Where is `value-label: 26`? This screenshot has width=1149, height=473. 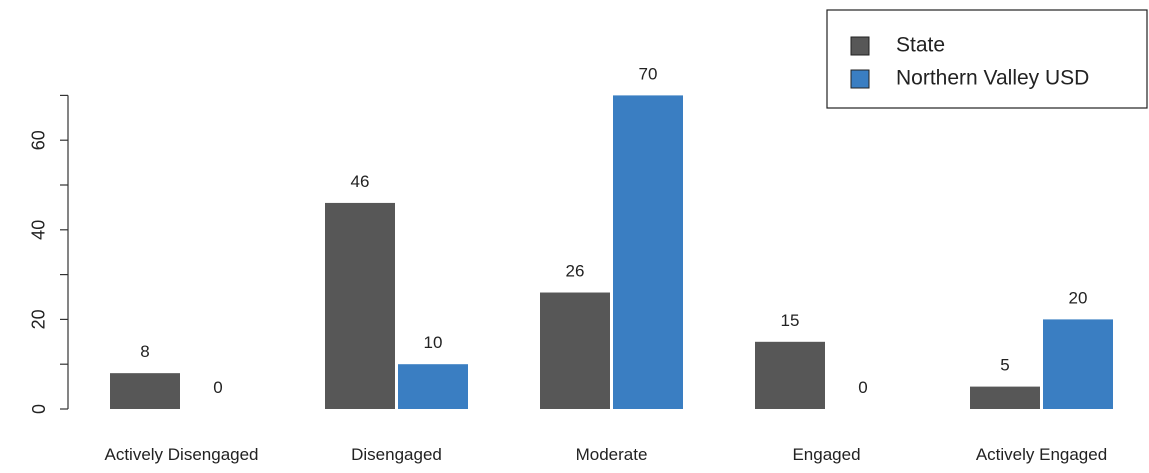
value-label: 26 is located at coordinates (575, 271).